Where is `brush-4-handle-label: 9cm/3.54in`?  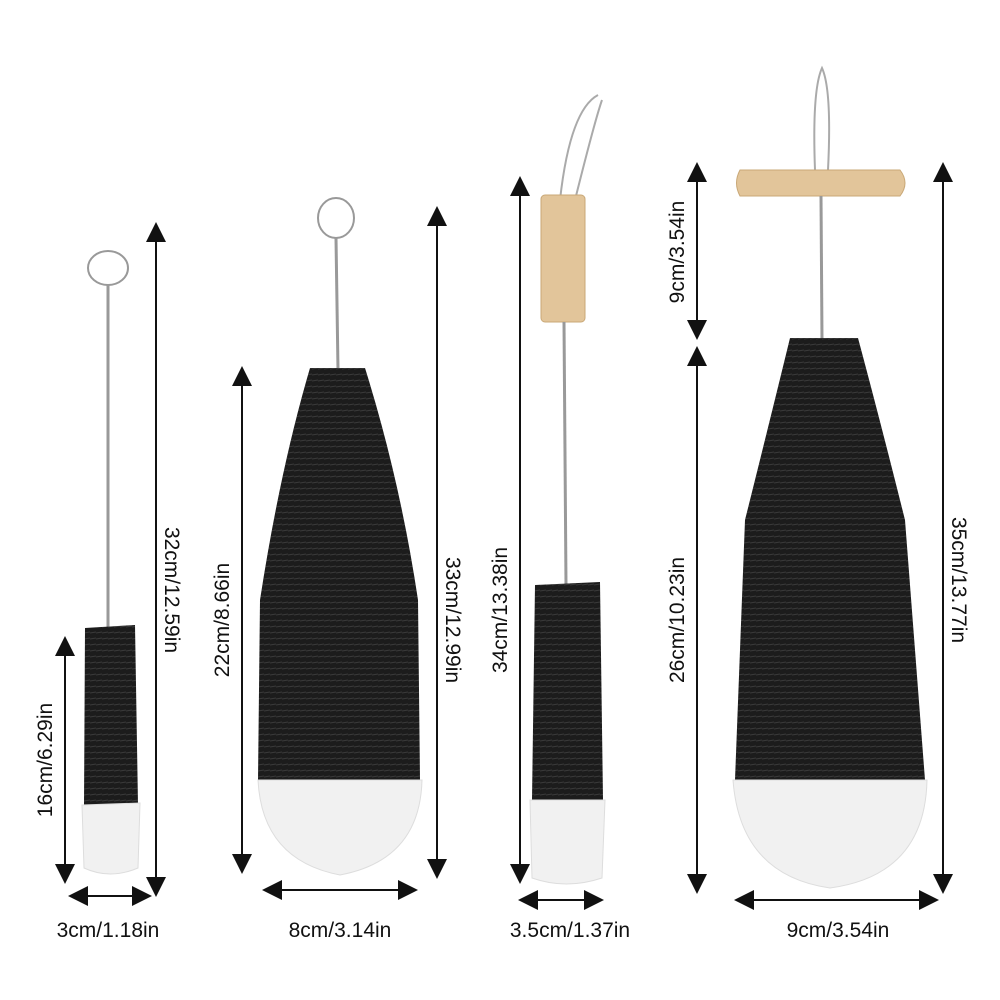 brush-4-handle-label: 9cm/3.54in is located at coordinates (677, 252).